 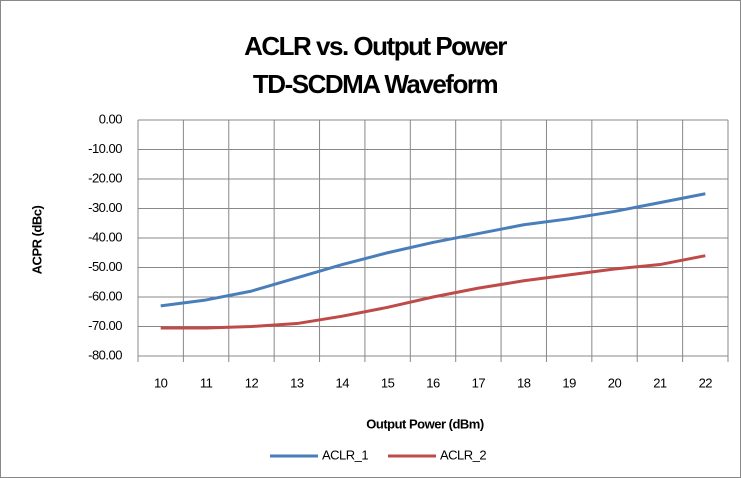 What do you see at coordinates (425, 423) in the screenshot?
I see `x-axis-title: Output Power (dBm)` at bounding box center [425, 423].